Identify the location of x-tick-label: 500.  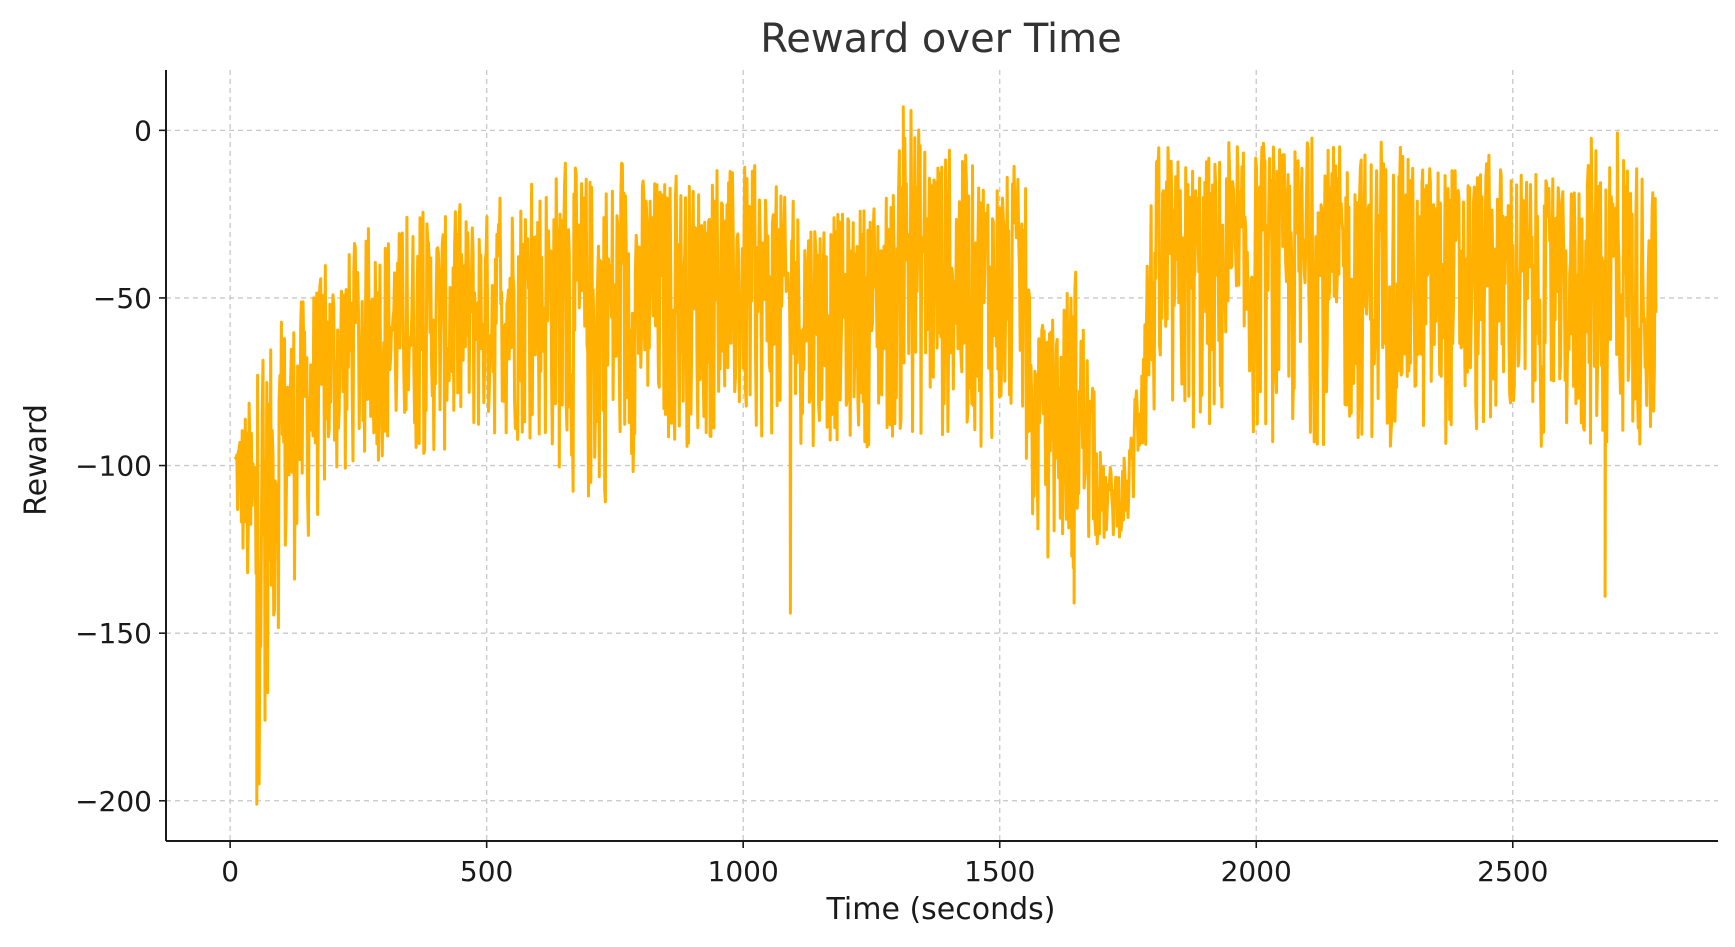
(486, 871).